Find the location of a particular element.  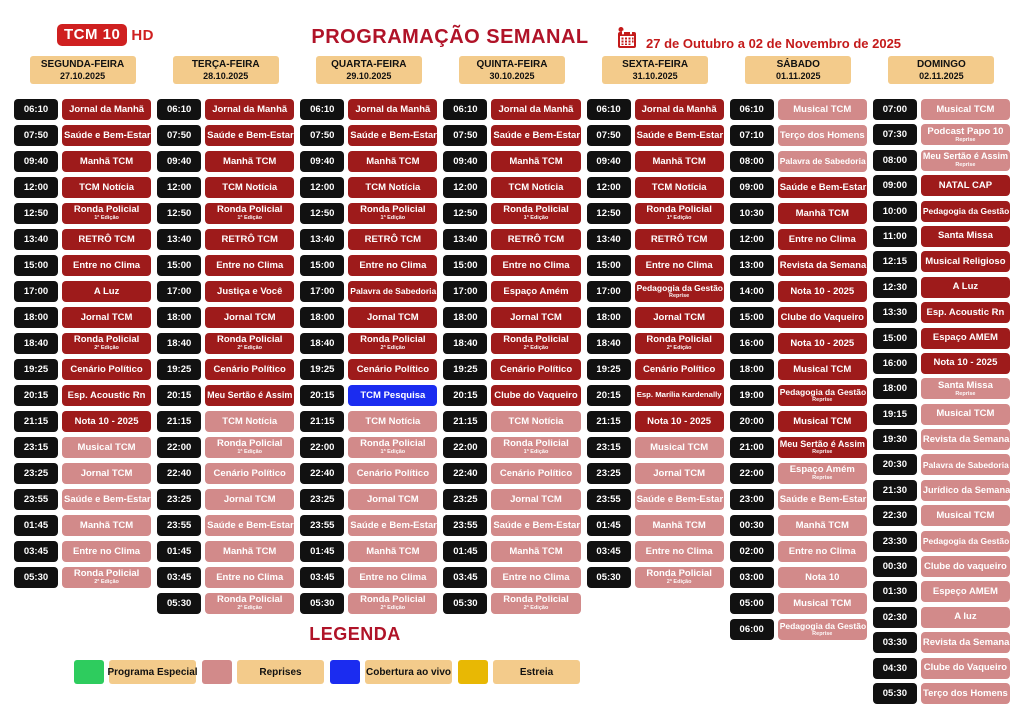

time-chip: 09:00 is located at coordinates (894, 186).